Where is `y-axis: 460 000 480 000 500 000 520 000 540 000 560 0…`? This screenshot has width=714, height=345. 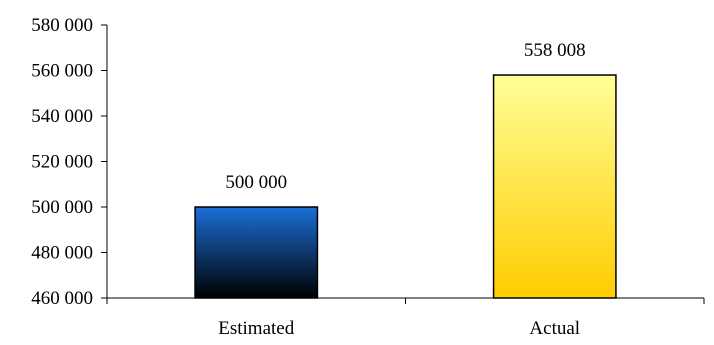 y-axis: 460 000 480 000 500 000 520 000 540 000 560 0… is located at coordinates (69, 162).